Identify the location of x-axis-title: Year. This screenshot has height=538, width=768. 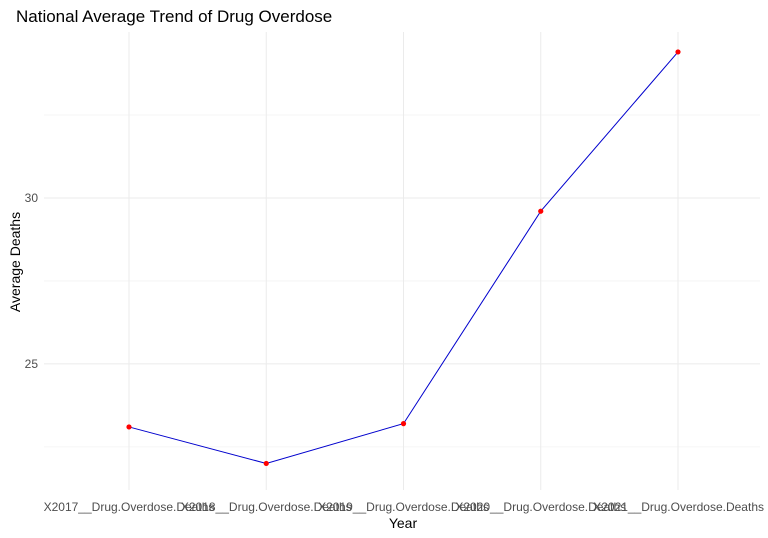
(403, 523).